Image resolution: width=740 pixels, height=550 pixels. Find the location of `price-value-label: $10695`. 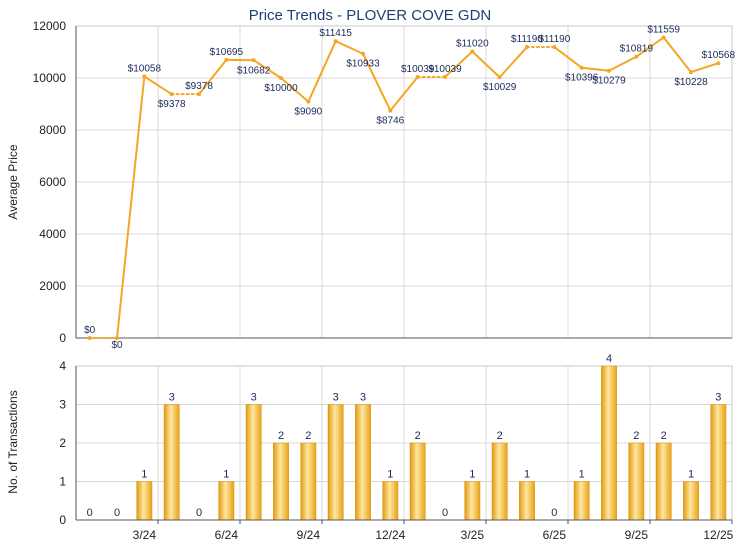

price-value-label: $10695 is located at coordinates (227, 52).